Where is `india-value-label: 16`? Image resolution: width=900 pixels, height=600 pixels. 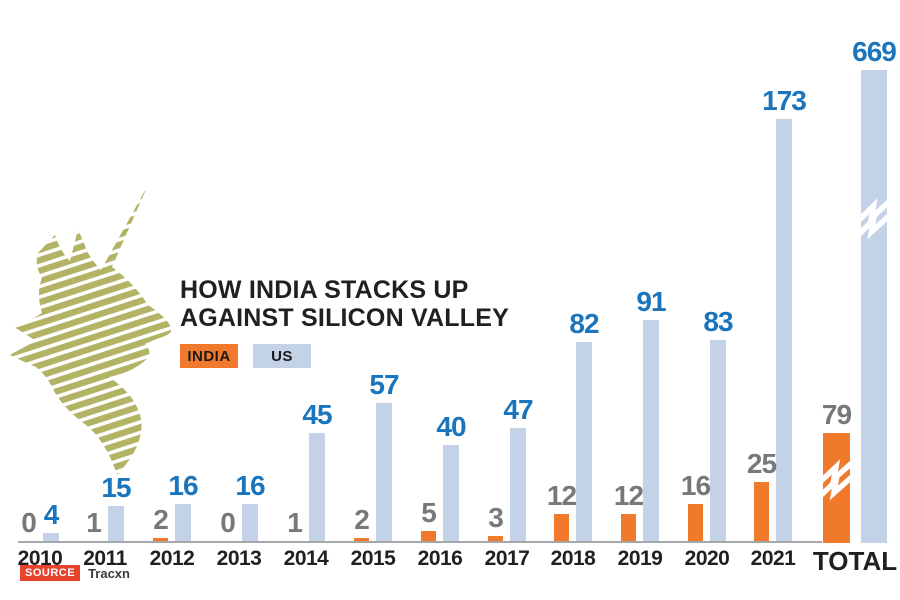
india-value-label: 16 is located at coordinates (695, 485).